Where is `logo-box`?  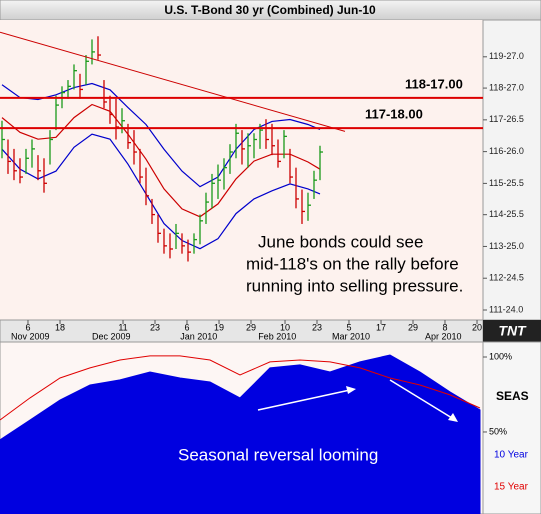 logo-box is located at coordinates (512, 331).